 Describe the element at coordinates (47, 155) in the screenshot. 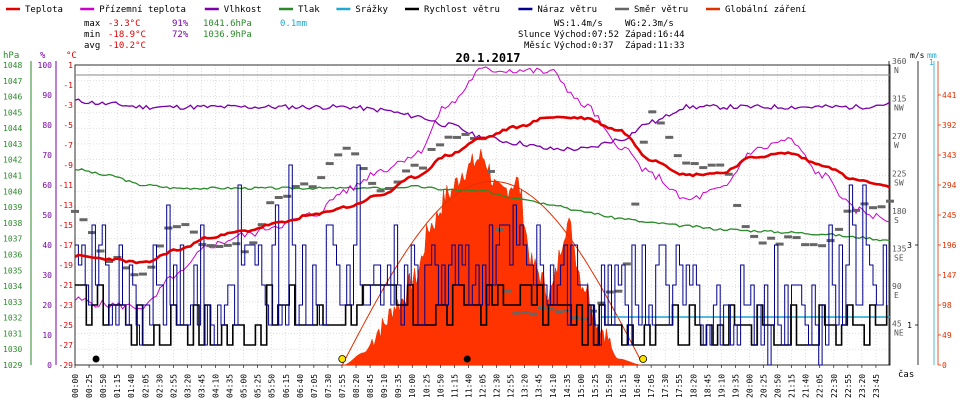

I see `pct-tick-label: 70` at that location.